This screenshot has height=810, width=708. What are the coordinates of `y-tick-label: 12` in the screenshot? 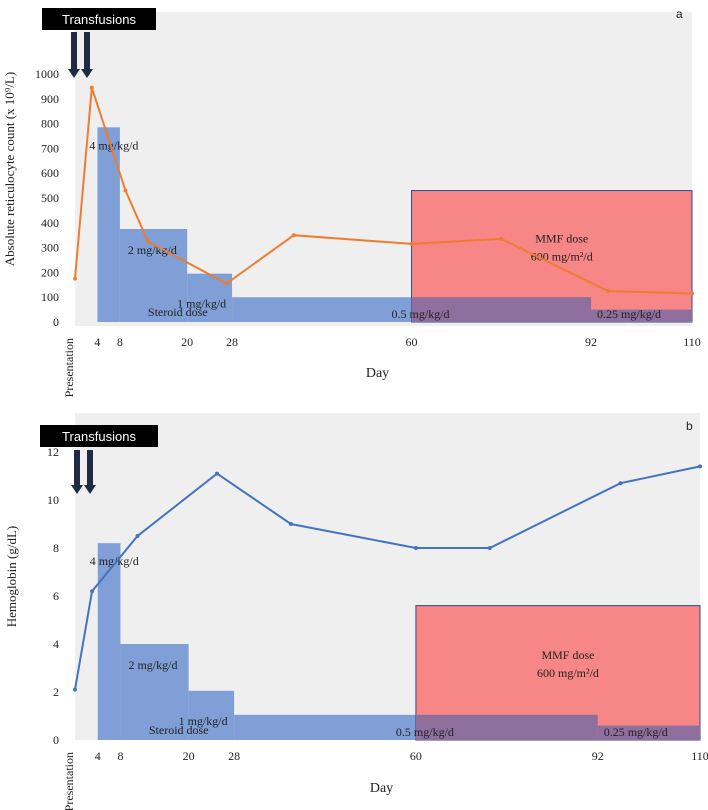 It's located at (53, 452).